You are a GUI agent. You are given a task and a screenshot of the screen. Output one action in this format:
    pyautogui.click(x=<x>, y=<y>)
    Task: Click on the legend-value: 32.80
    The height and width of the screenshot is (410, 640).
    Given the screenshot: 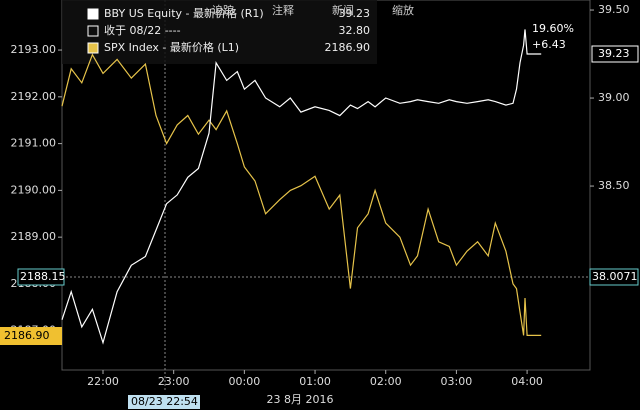 What is the action you would take?
    pyautogui.click(x=355, y=30)
    